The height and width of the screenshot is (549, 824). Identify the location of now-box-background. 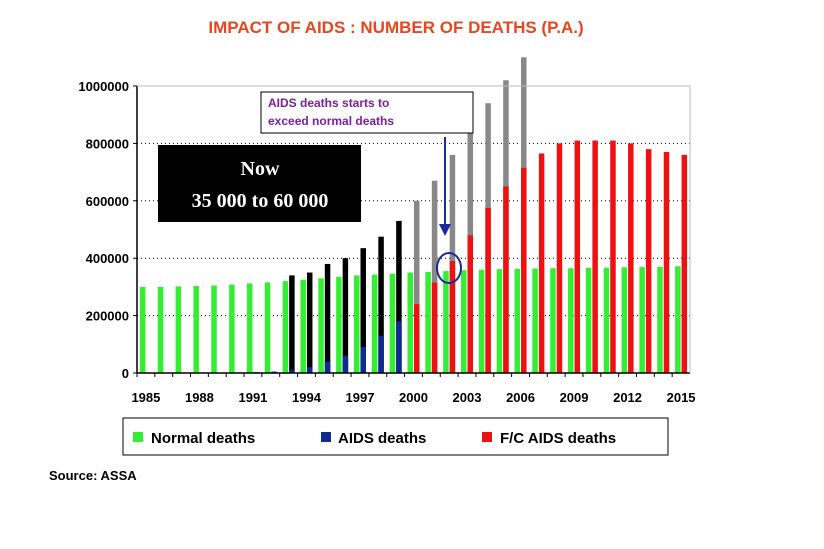
(259, 183).